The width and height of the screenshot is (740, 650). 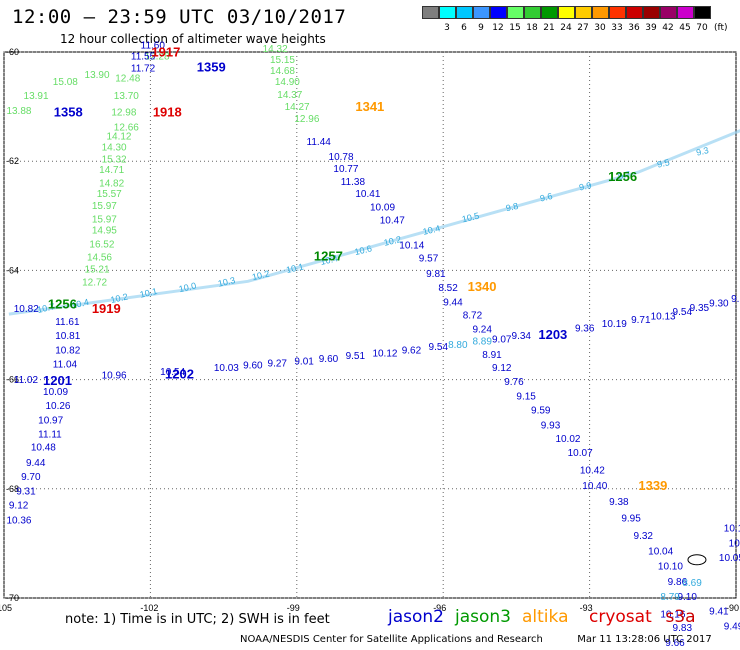 I want to click on wave-height-label: 10.41, so click(x=367, y=194).